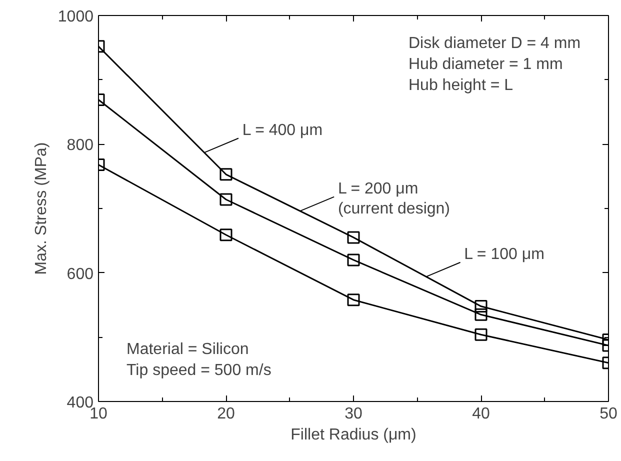 The height and width of the screenshot is (461, 621). I want to click on x-tick-label: 20, so click(226, 414).